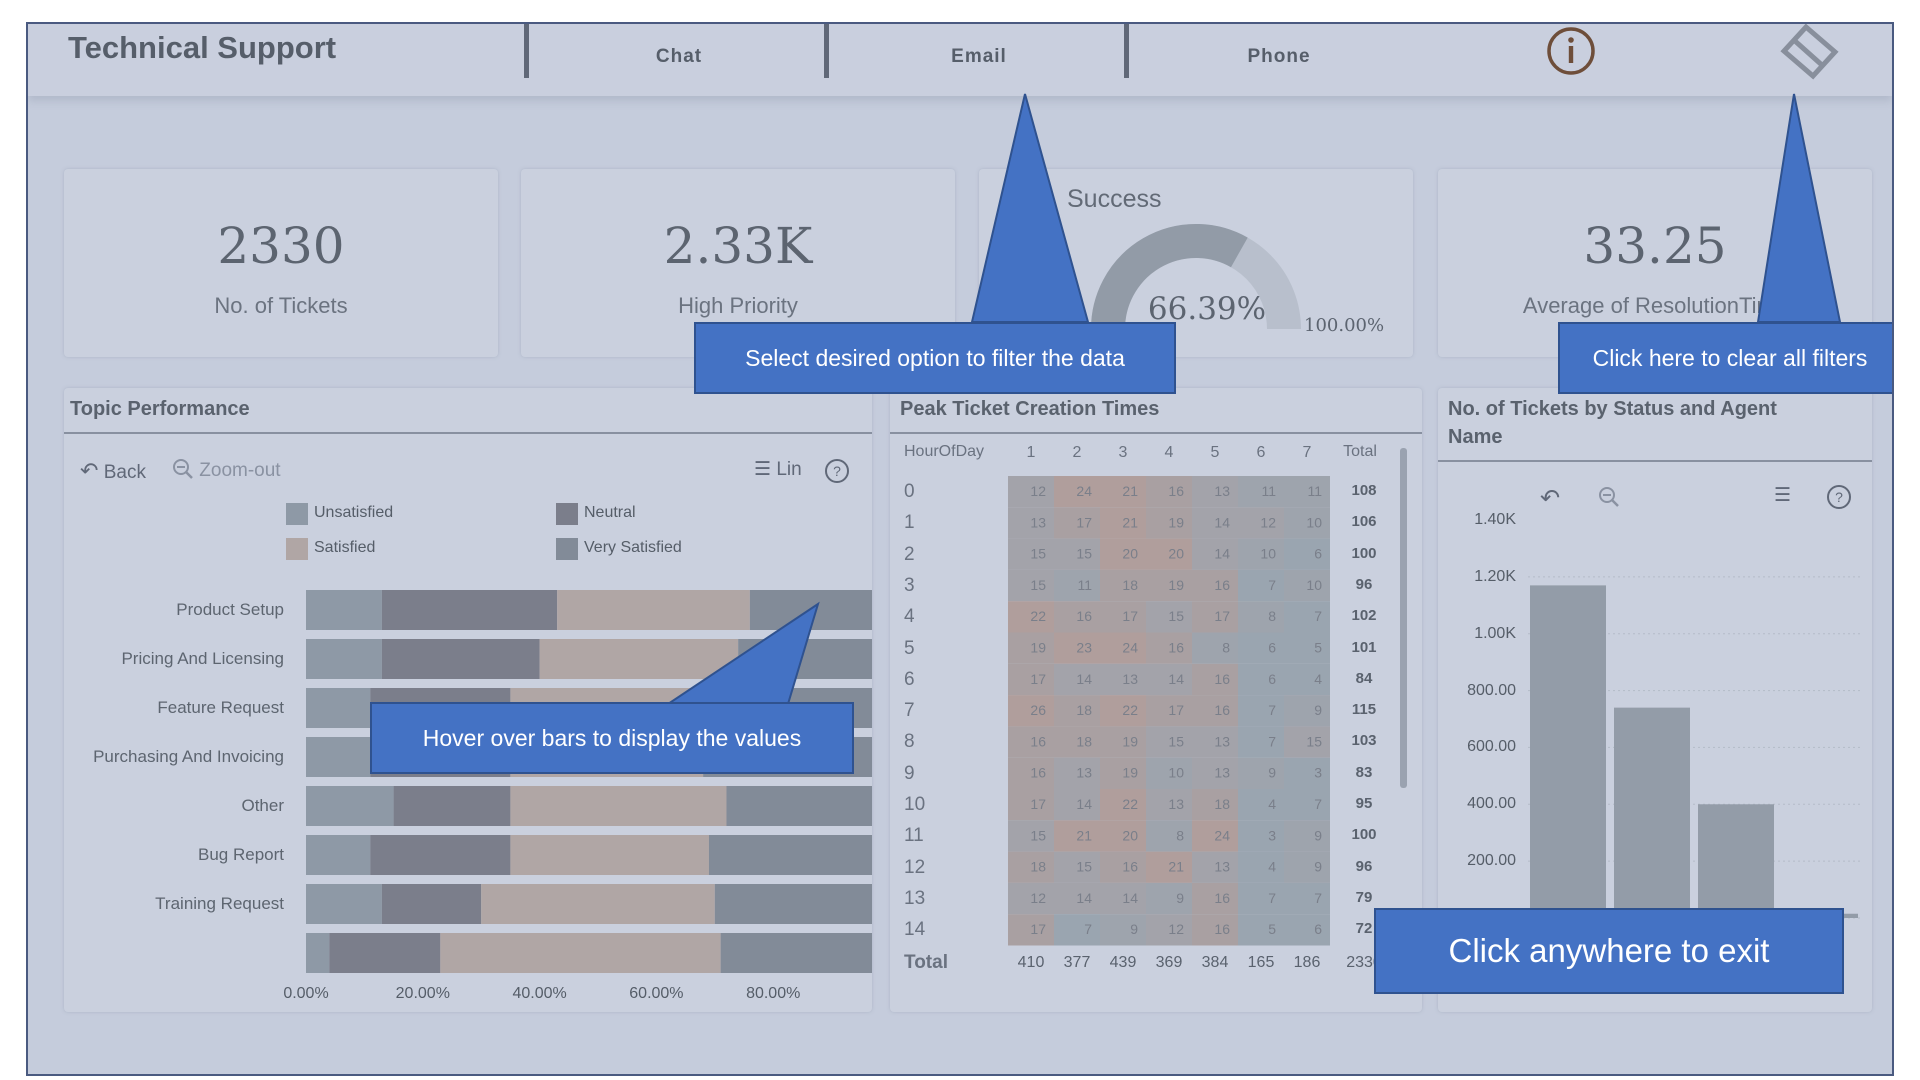 Image resolution: width=1920 pixels, height=1080 pixels. Describe the element at coordinates (778, 469) in the screenshot. I see `legend-toggle-button: ☰ Lin` at that location.